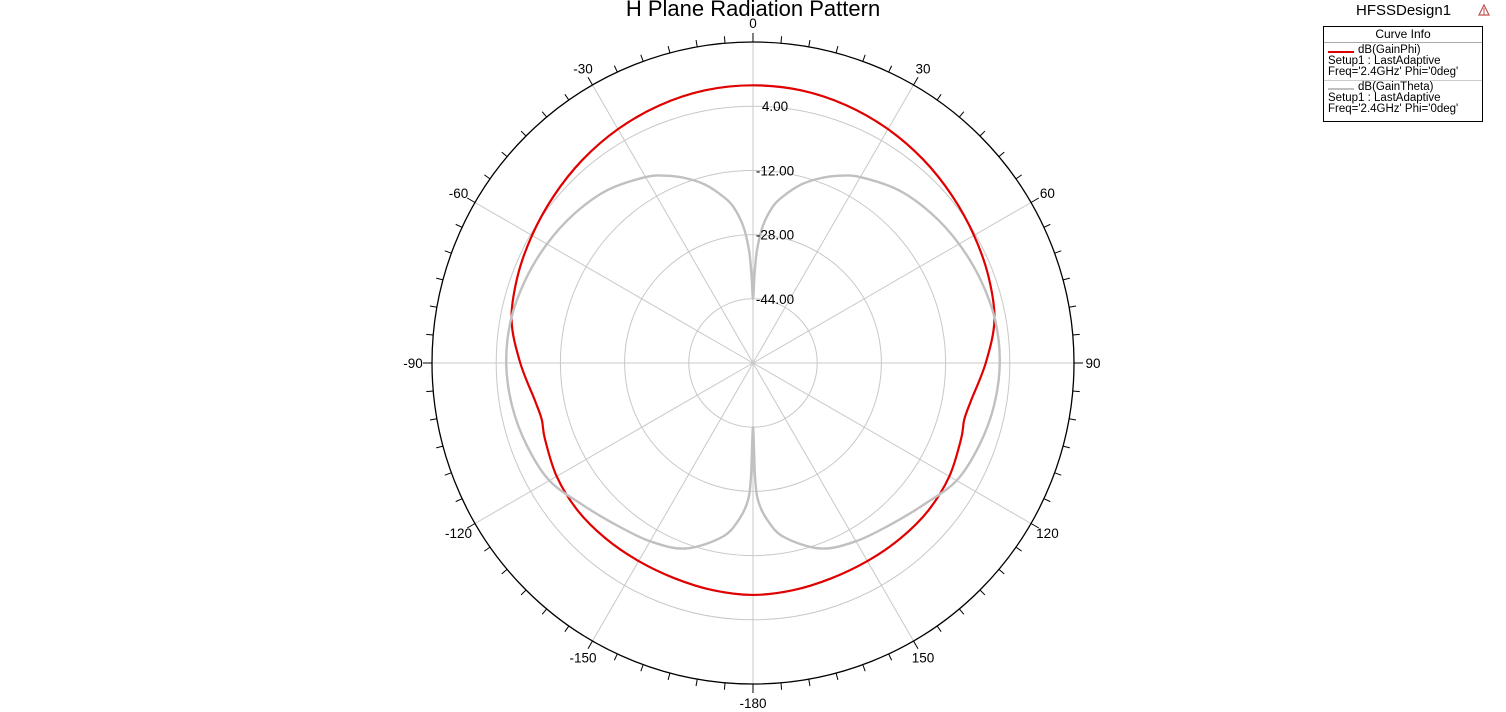 This screenshot has width=1506, height=712. Describe the element at coordinates (583, 69) in the screenshot. I see `angle-label: -30` at that location.